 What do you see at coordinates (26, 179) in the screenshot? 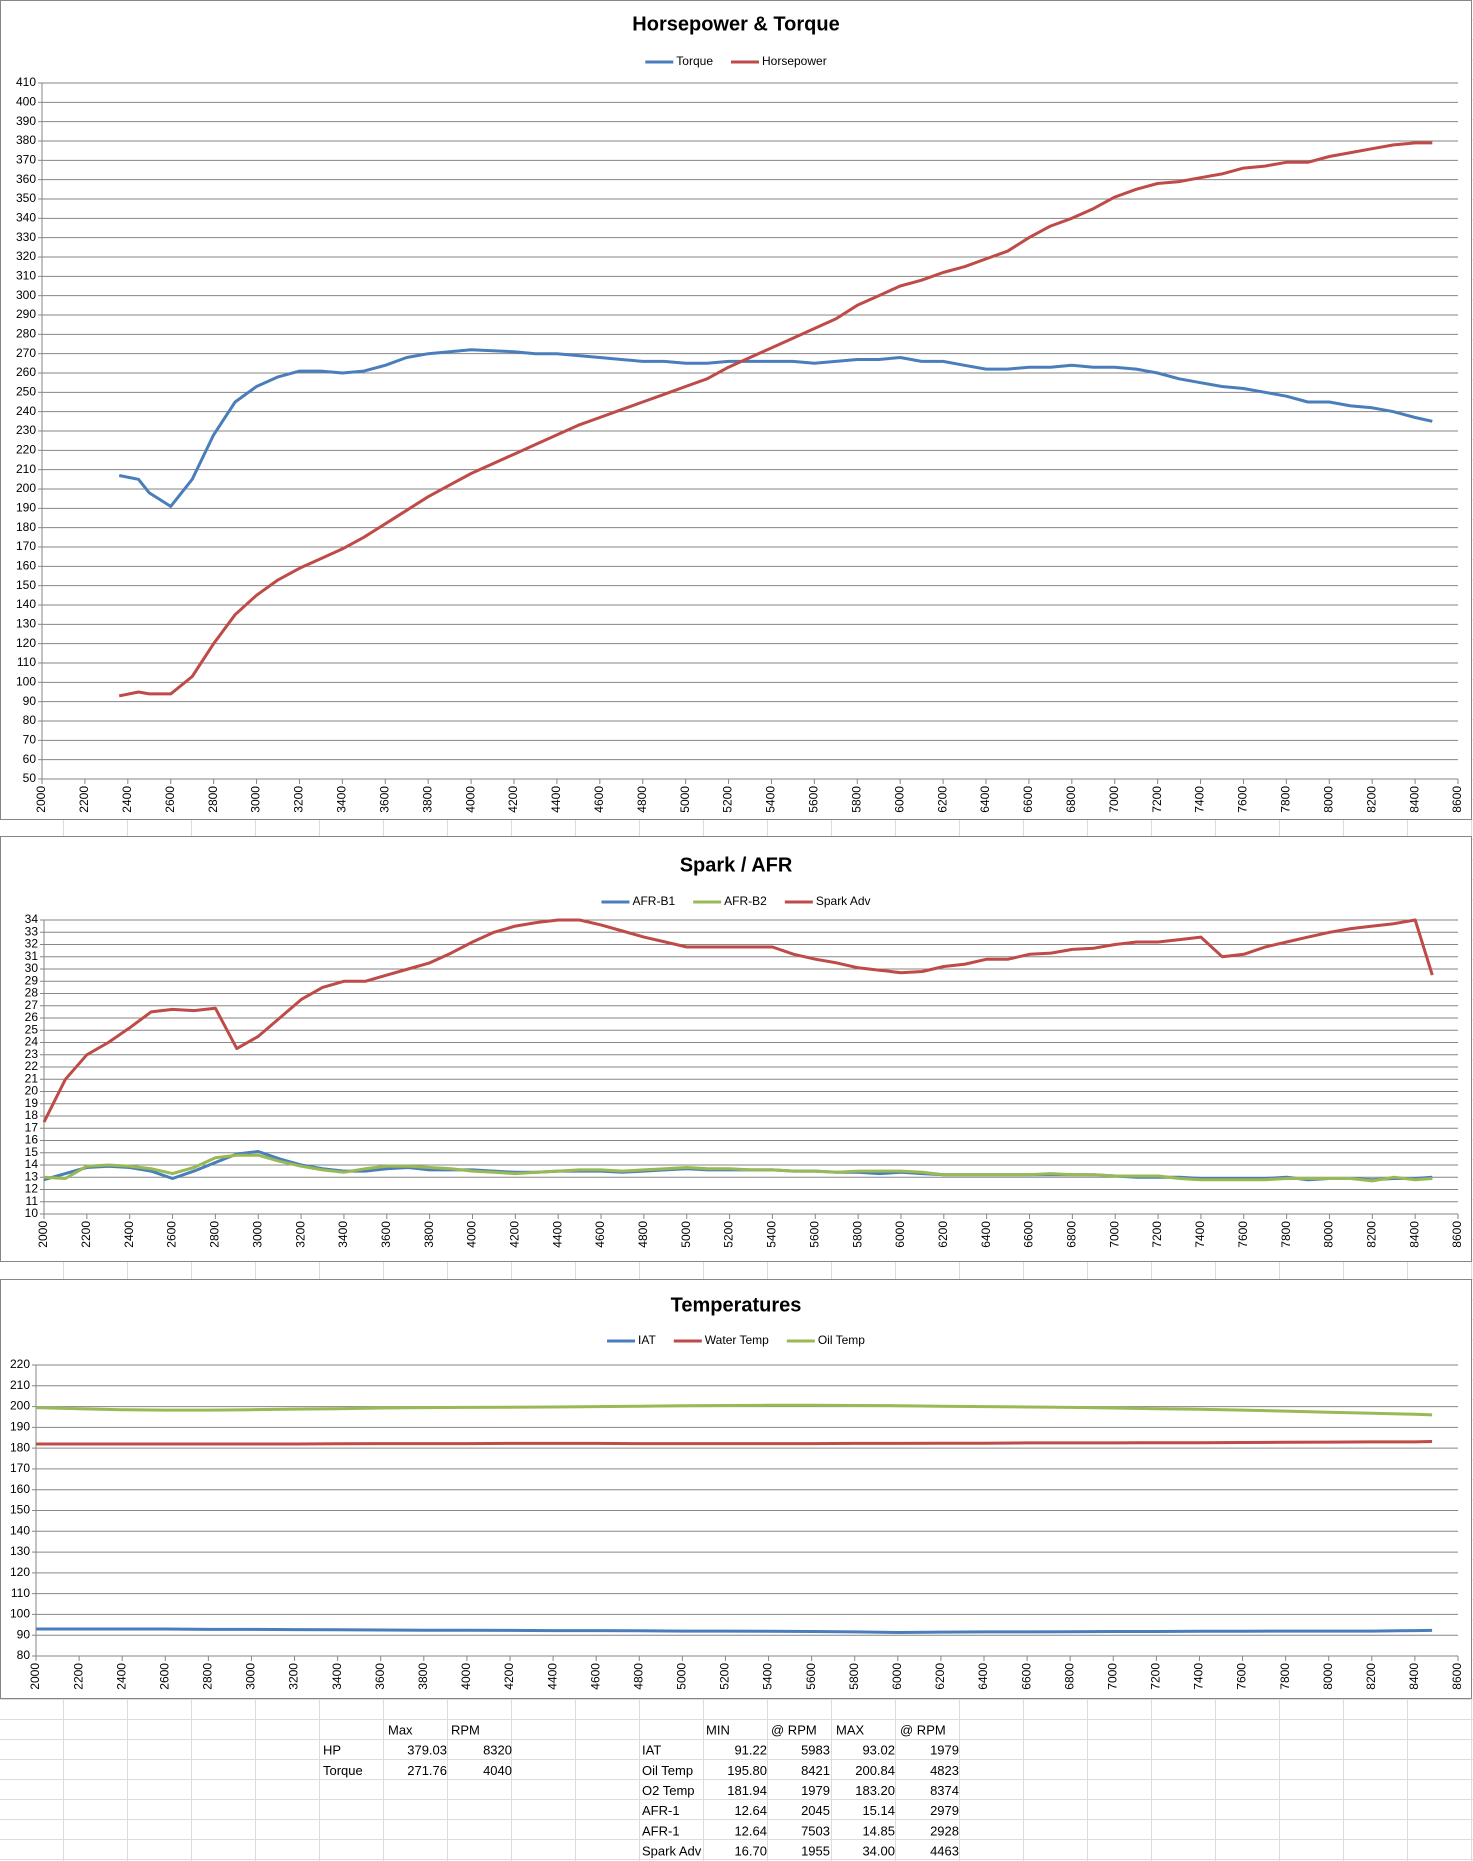
I see `y-tick-label: 360` at bounding box center [26, 179].